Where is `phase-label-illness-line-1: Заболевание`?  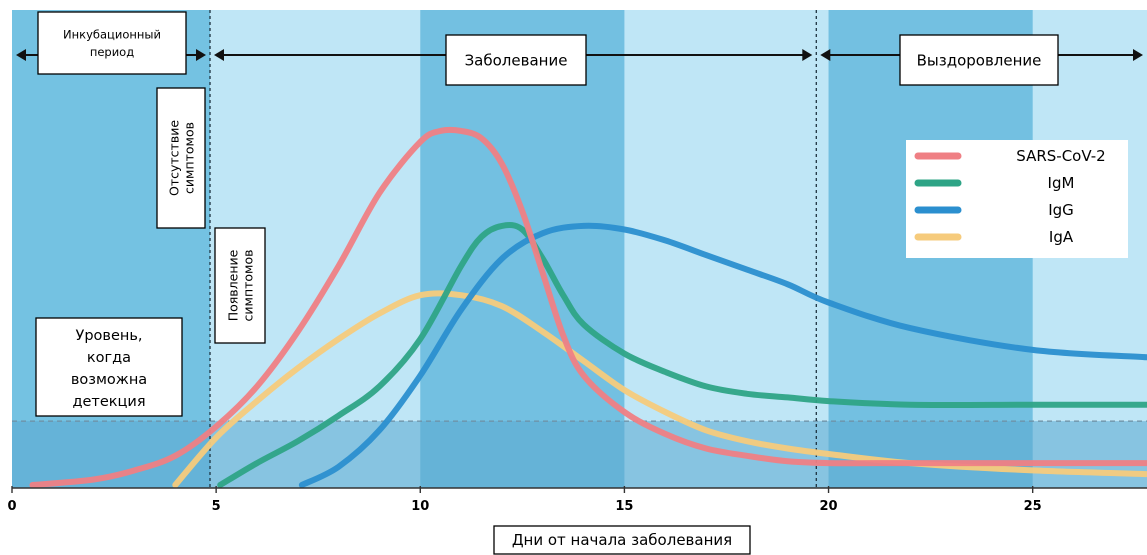 phase-label-illness-line-1: Заболевание is located at coordinates (516, 60).